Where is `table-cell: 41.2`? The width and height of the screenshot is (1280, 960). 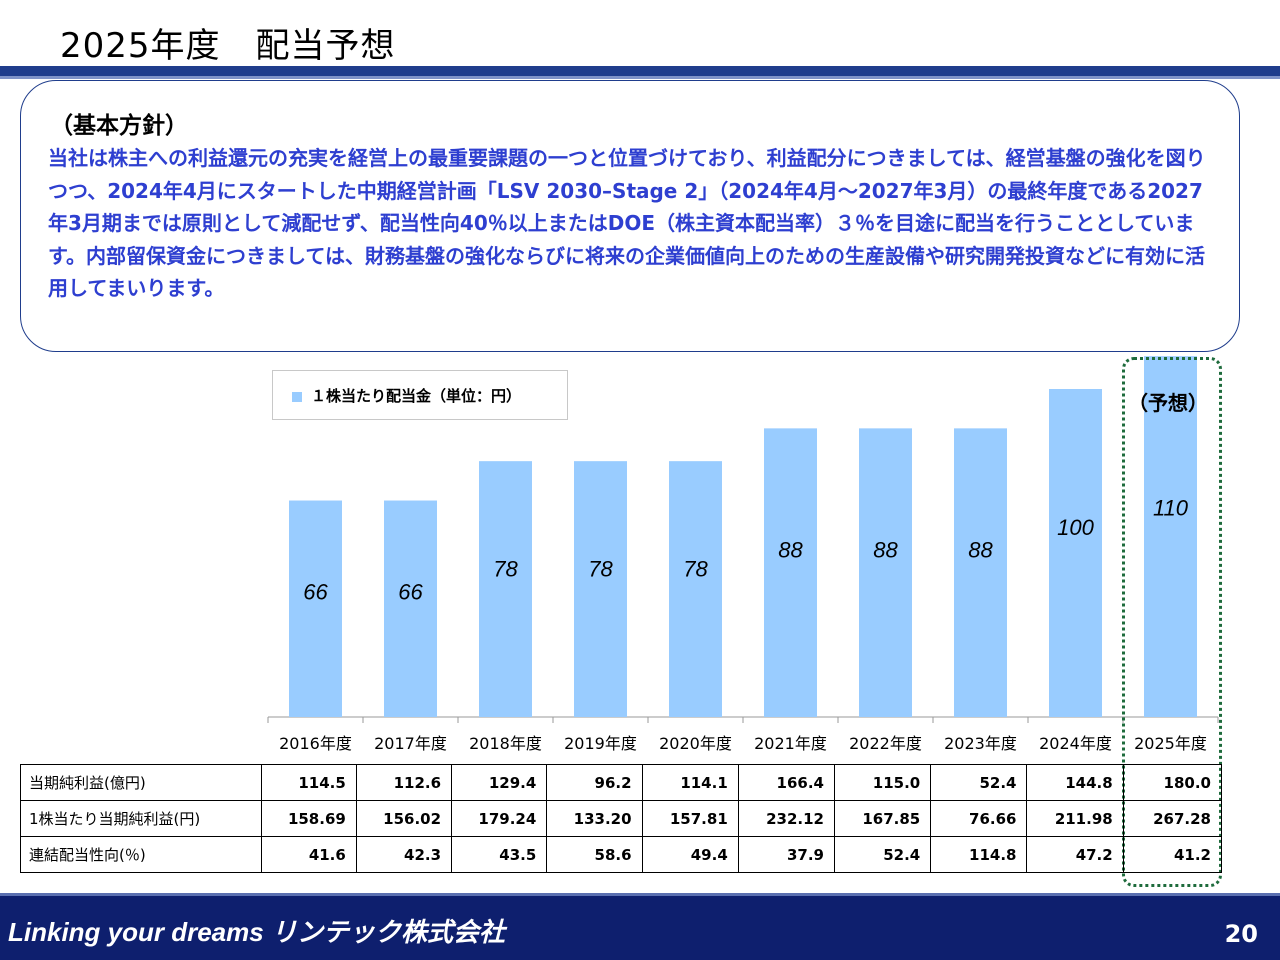
table-cell: 41.2 is located at coordinates (1172, 854).